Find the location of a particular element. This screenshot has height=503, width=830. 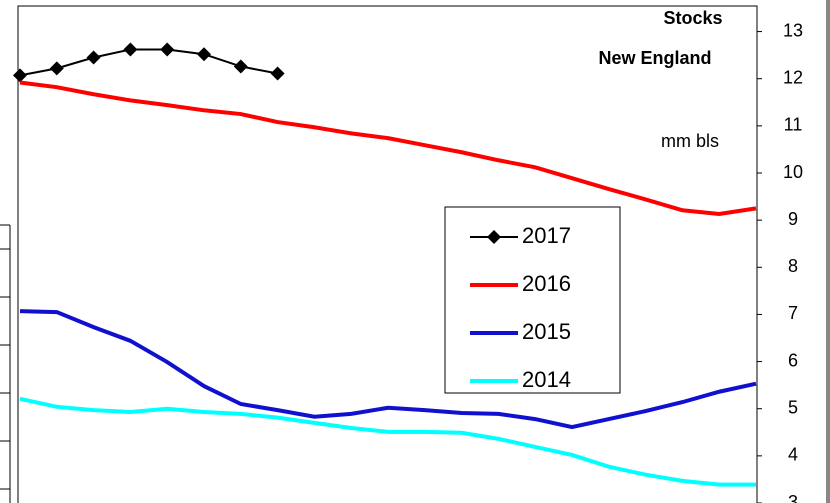

legend-label: 2015 is located at coordinates (546, 331).